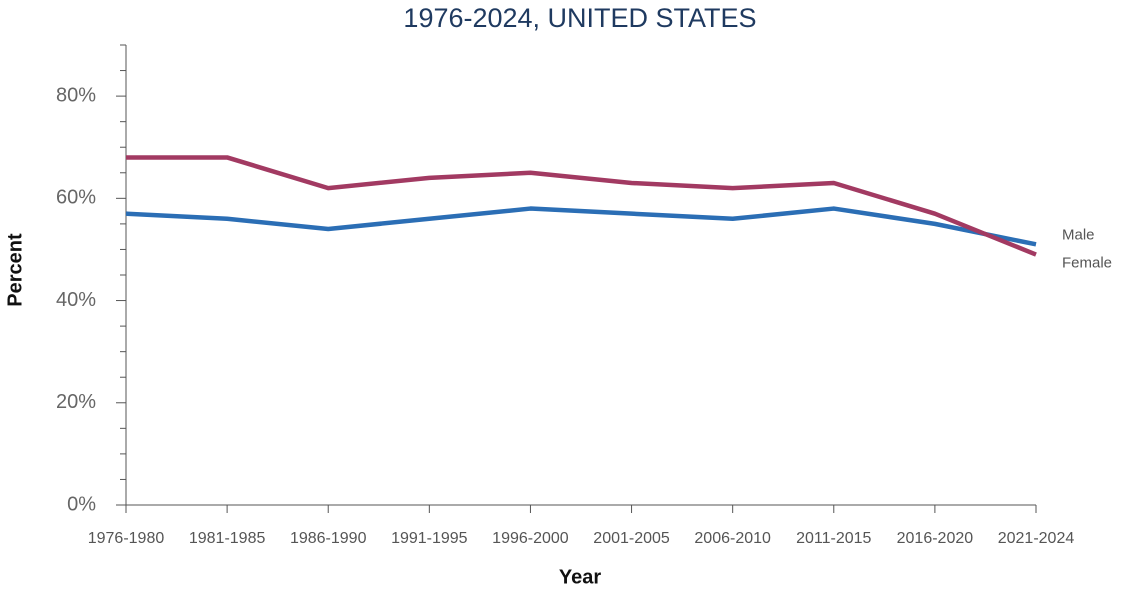 This screenshot has height=596, width=1121. Describe the element at coordinates (227, 538) in the screenshot. I see `x-tick-label: 1981-1985` at that location.